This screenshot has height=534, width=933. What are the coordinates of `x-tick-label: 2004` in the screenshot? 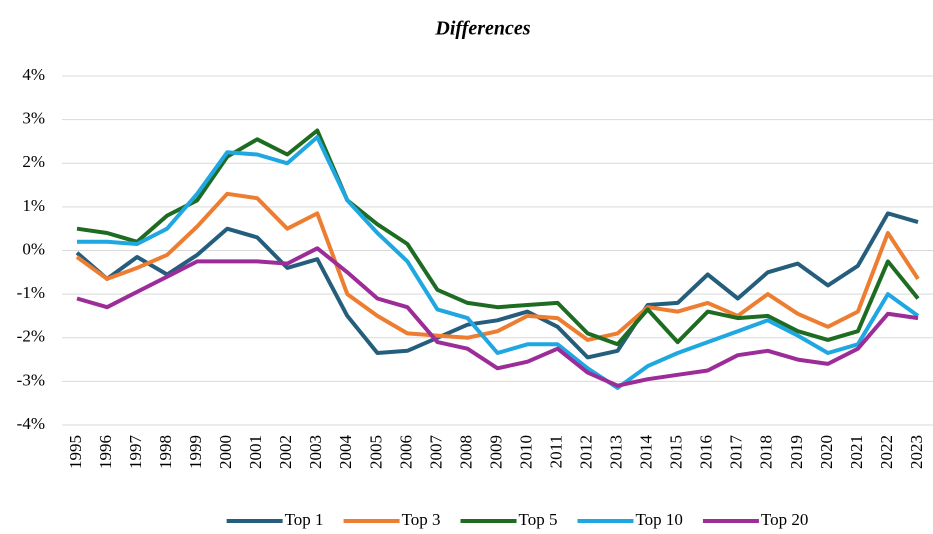 It's located at (345, 452).